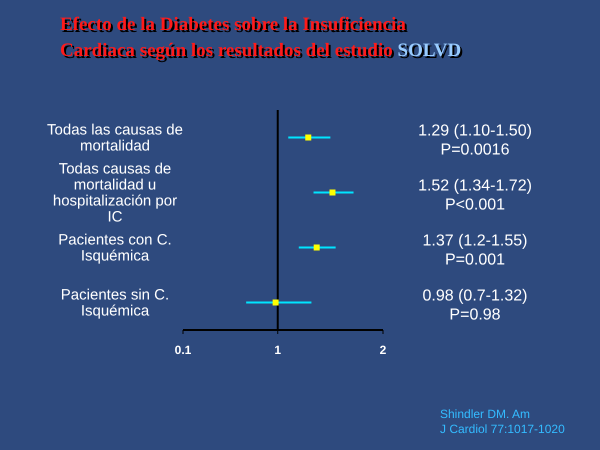 Image resolution: width=600 pixels, height=450 pixels. What do you see at coordinates (475, 140) in the screenshot?
I see `data-label: 1.29 (1.10-1.50) P=0.0016` at bounding box center [475, 140].